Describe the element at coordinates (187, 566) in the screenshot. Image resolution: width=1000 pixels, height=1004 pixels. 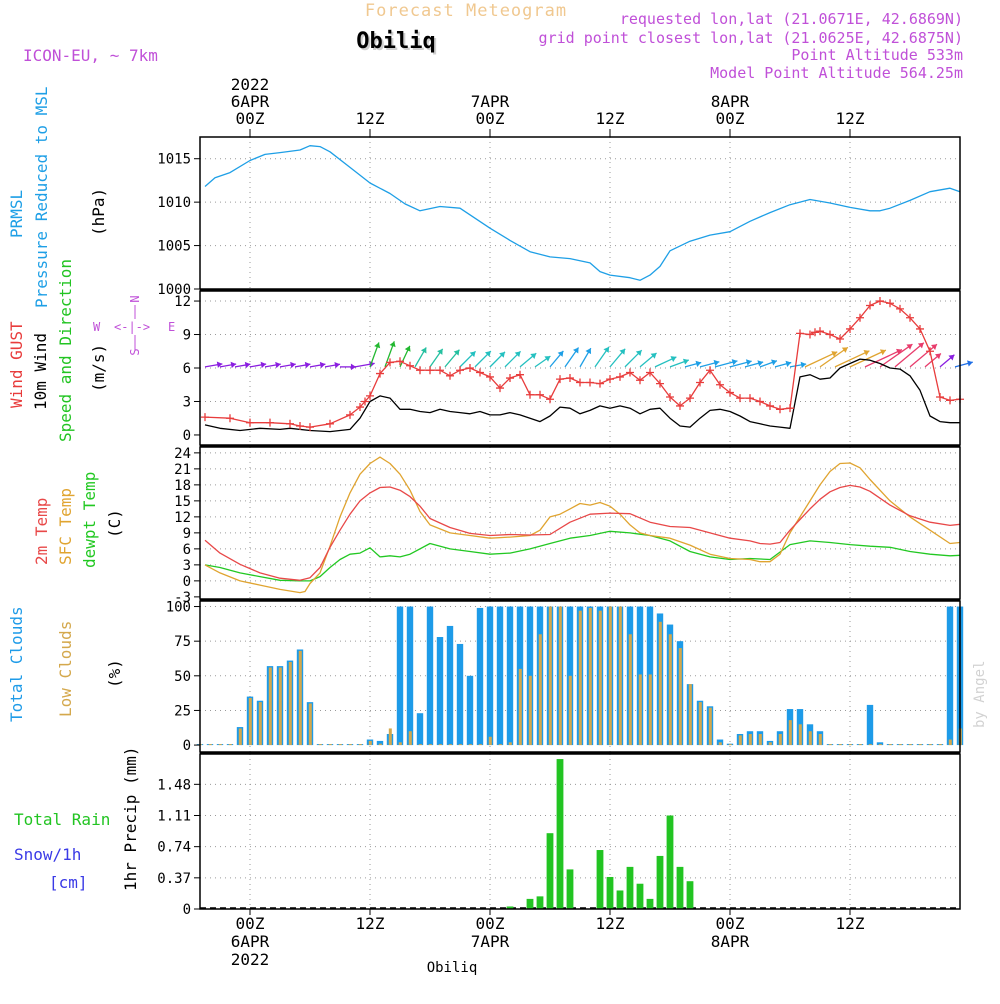
I see `y-tick-label-temp: 3` at that location.